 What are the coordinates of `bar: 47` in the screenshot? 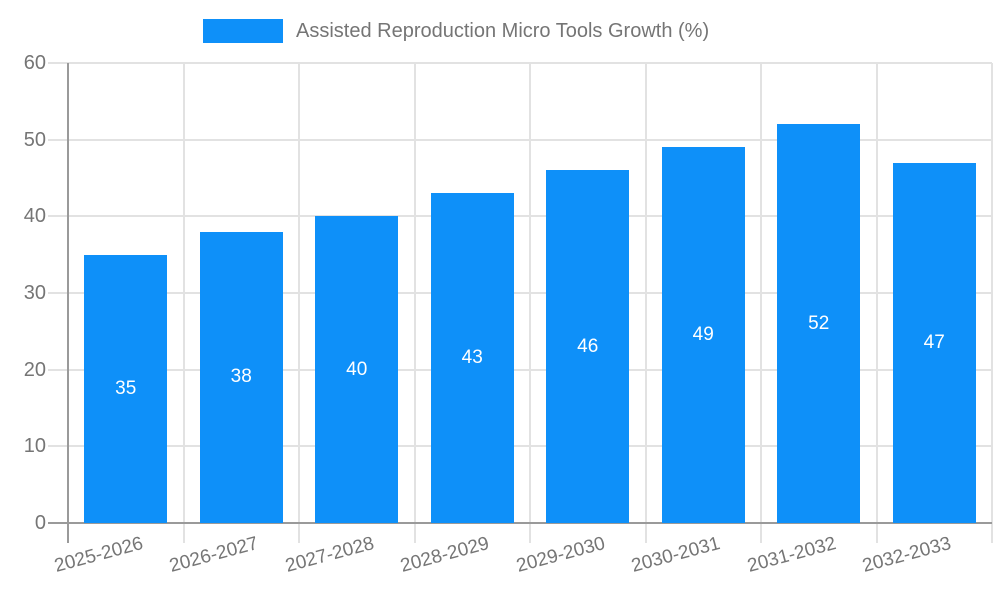 It's located at (934, 342).